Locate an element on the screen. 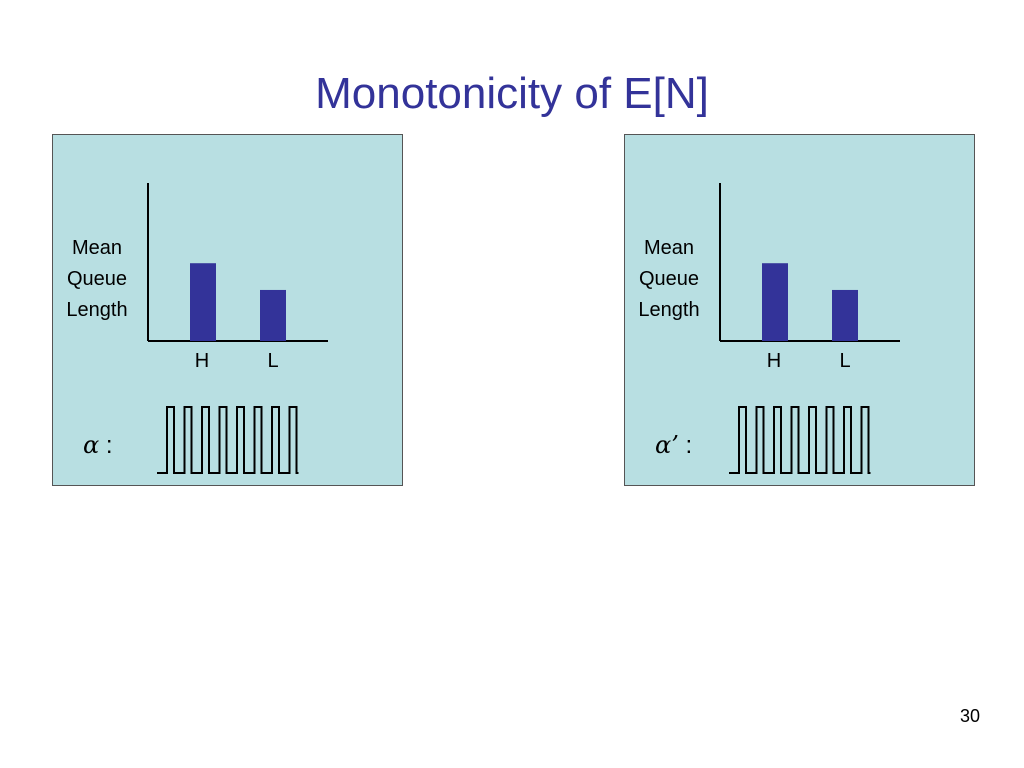  policy-symbol: α’ is located at coordinates (667, 445).